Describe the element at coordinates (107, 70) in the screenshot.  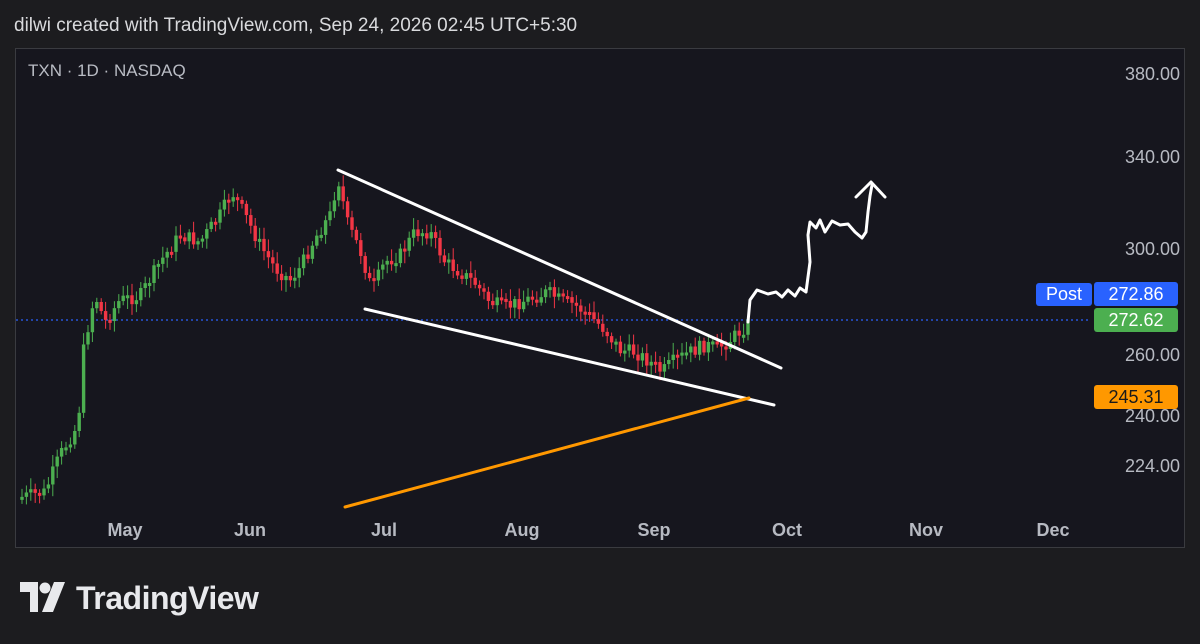
I see `symbol-label: TXN · 1D · NASDAQ` at that location.